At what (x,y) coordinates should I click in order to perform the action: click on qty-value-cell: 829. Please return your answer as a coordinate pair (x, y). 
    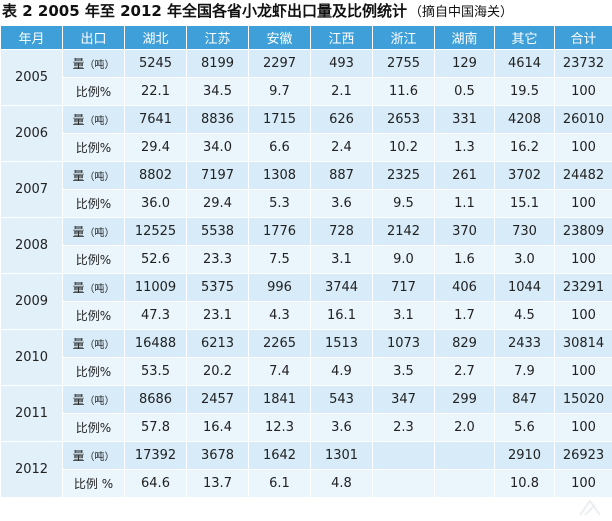
    Looking at the image, I should click on (464, 343).